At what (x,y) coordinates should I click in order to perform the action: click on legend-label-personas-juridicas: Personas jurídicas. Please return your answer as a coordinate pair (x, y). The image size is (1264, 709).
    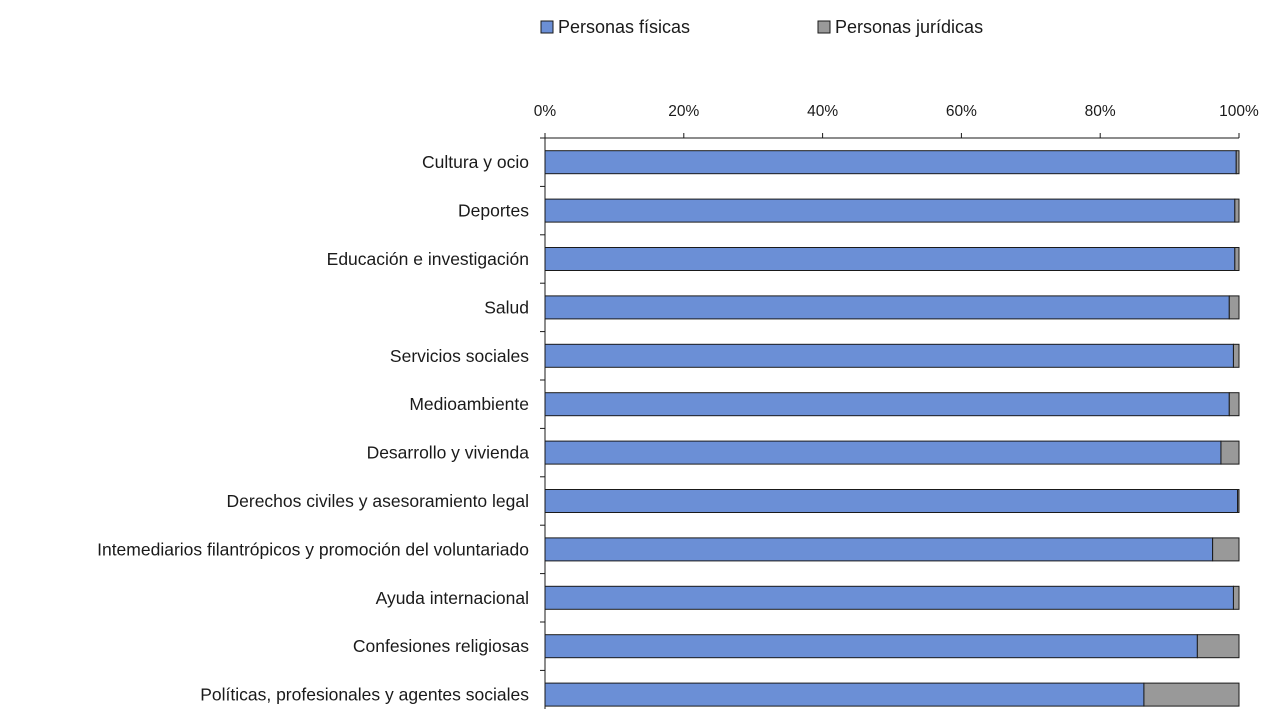
    Looking at the image, I should click on (909, 27).